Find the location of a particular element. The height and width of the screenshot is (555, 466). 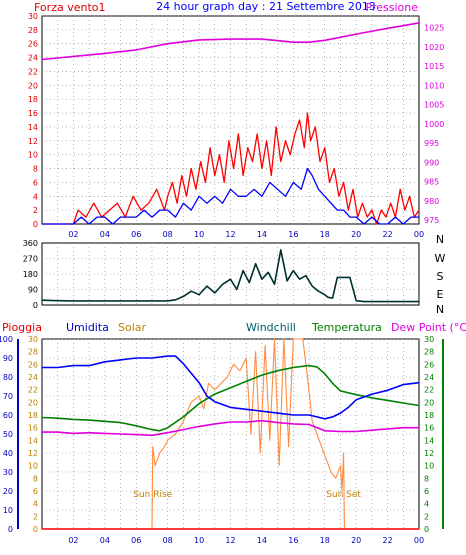

wind-left-tick-12: 24 is located at coordinates (33, 58).